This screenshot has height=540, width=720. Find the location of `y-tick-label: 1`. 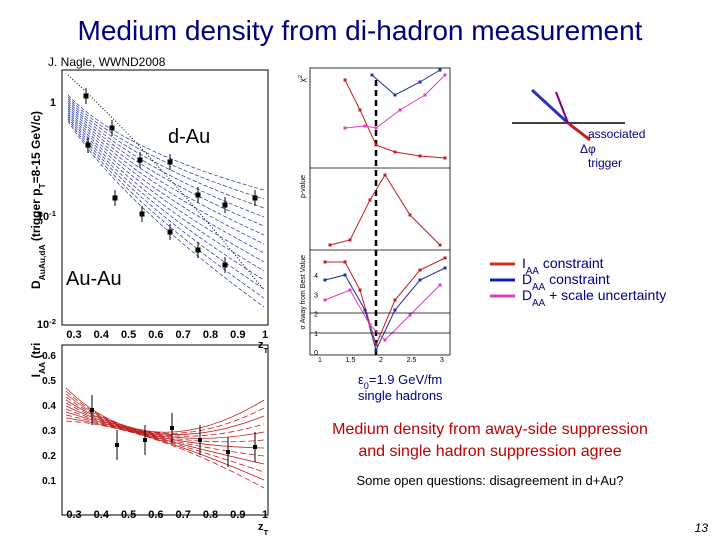

y-tick-label: 1 is located at coordinates (53, 103).